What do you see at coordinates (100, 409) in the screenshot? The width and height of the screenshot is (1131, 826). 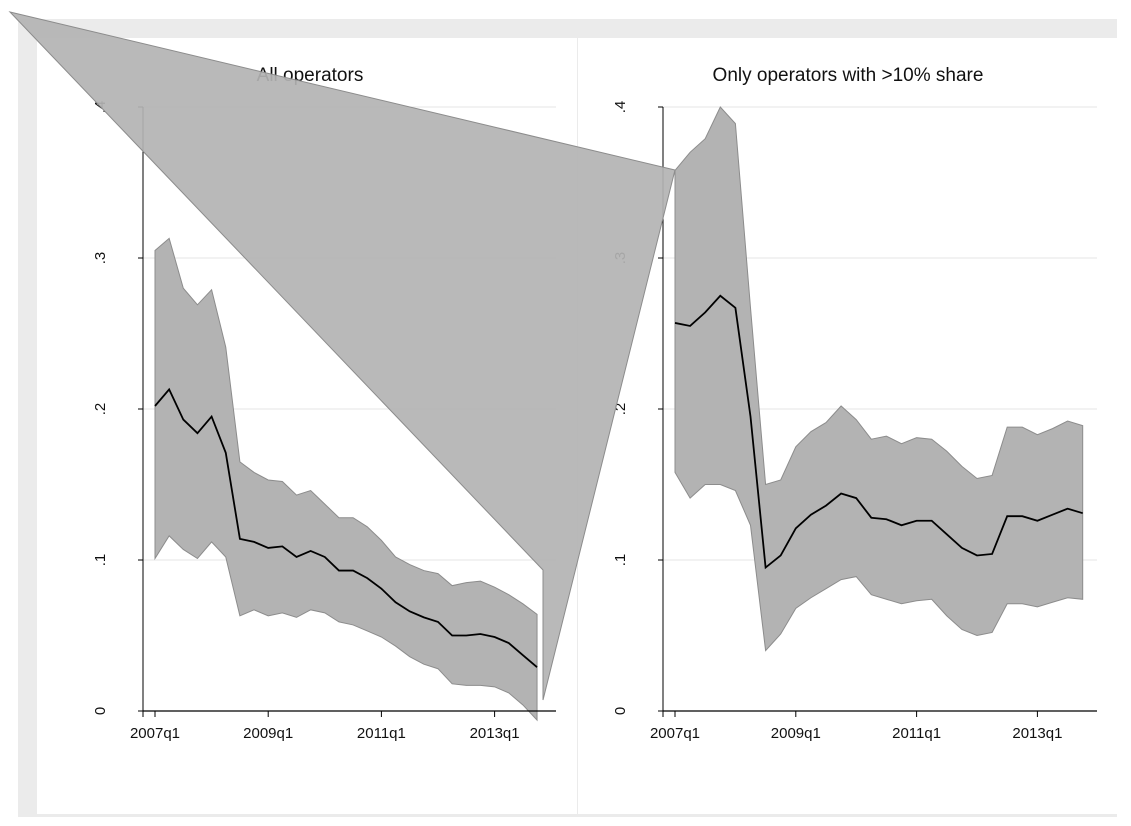 I see `y-tick-label: .2` at bounding box center [100, 409].